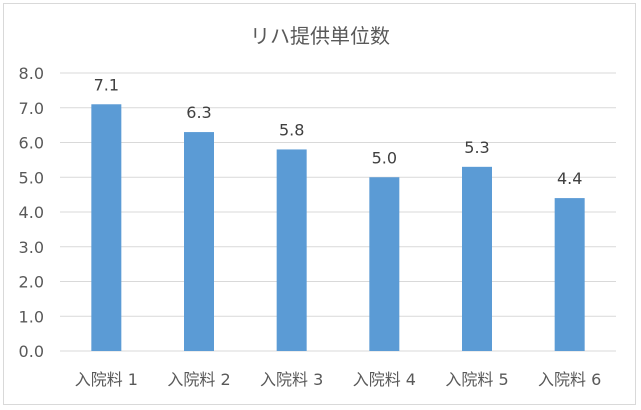 This screenshot has height=410, width=641. What do you see at coordinates (198, 379) in the screenshot?
I see `x-category-label: 入院料 2` at bounding box center [198, 379].